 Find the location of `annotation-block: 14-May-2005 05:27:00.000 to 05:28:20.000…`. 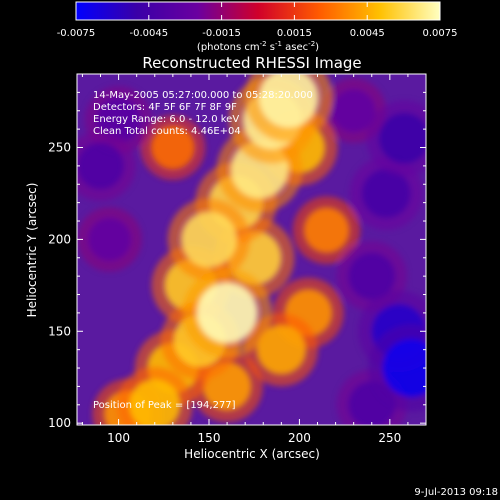

annotation-block: 14-May-2005 05:27:00.000 to 05:28:20.000… is located at coordinates (203, 113).